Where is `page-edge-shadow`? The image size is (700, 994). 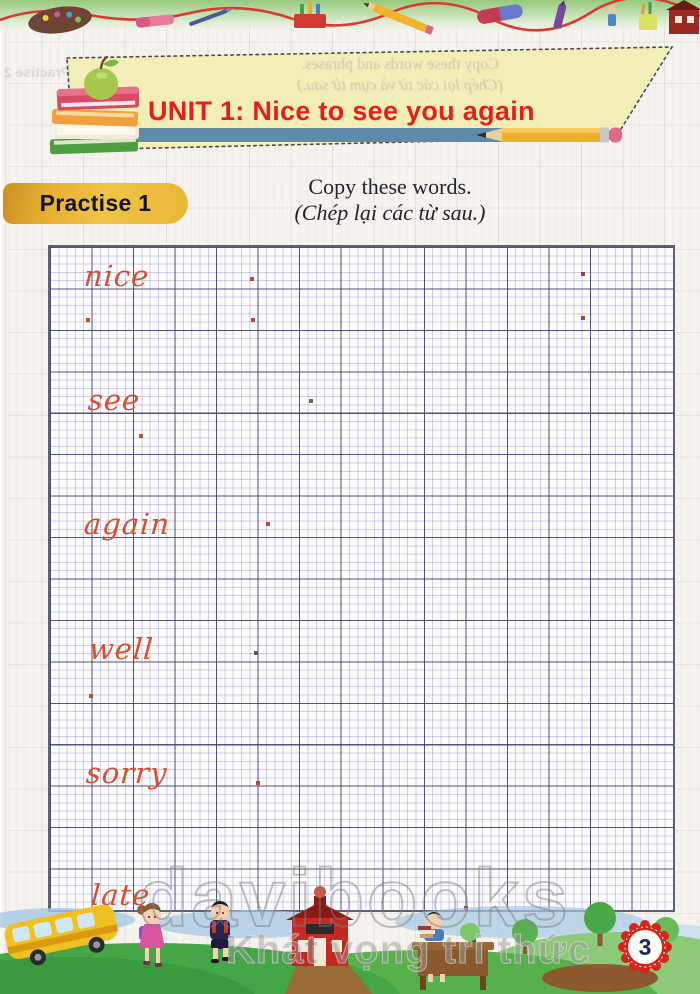 page-edge-shadow is located at coordinates (3, 497).